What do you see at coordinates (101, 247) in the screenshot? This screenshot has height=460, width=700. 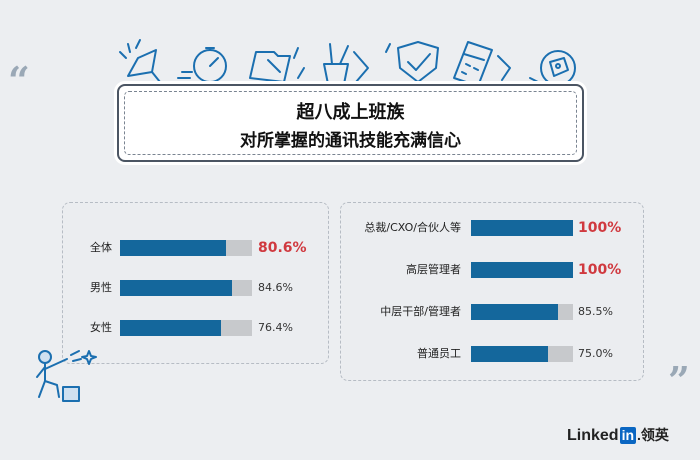 I see `bar-category-label: 全体` at bounding box center [101, 247].